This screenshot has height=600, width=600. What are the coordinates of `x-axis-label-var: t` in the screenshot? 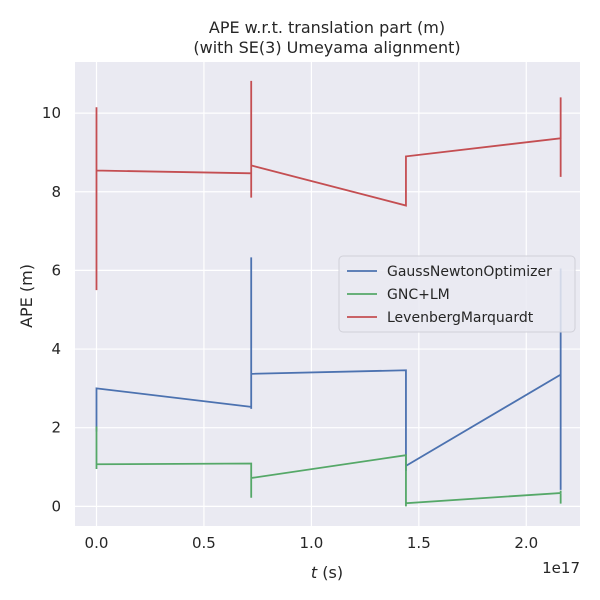 It's located at (314, 572).